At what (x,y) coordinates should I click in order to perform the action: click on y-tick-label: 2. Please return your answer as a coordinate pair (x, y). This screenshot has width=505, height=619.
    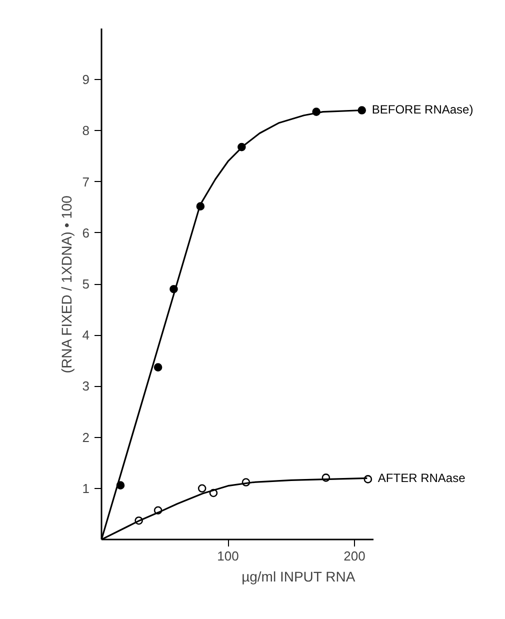
    Looking at the image, I should click on (86, 437).